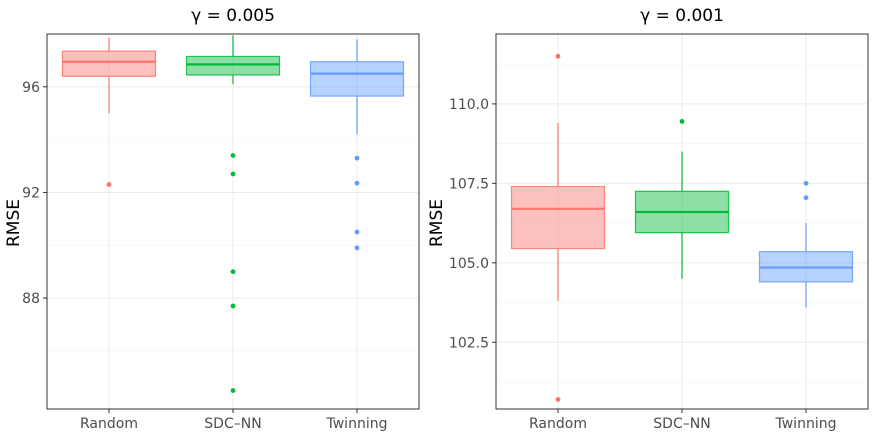 The height and width of the screenshot is (436, 872). Describe the element at coordinates (469, 343) in the screenshot. I see `y-tick-label: 102.5` at that location.